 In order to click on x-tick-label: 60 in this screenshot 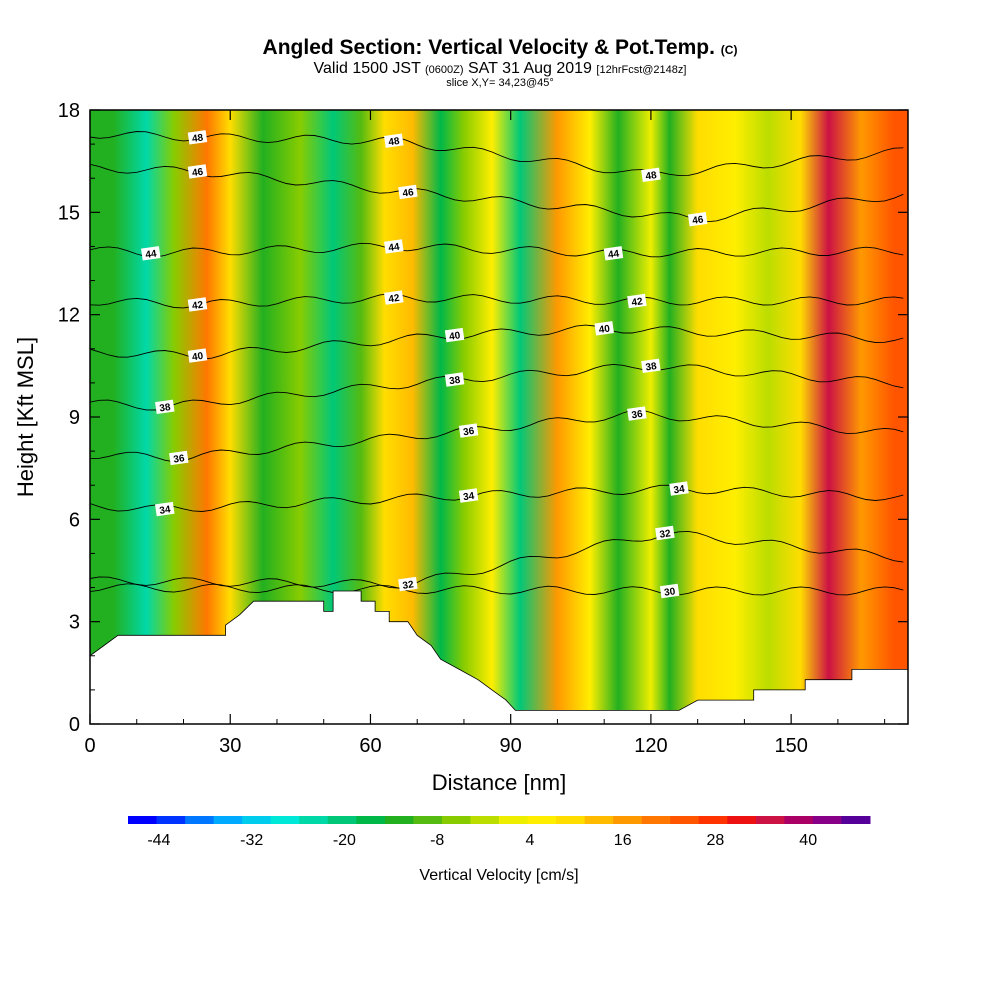, I will do `click(370, 746)`.